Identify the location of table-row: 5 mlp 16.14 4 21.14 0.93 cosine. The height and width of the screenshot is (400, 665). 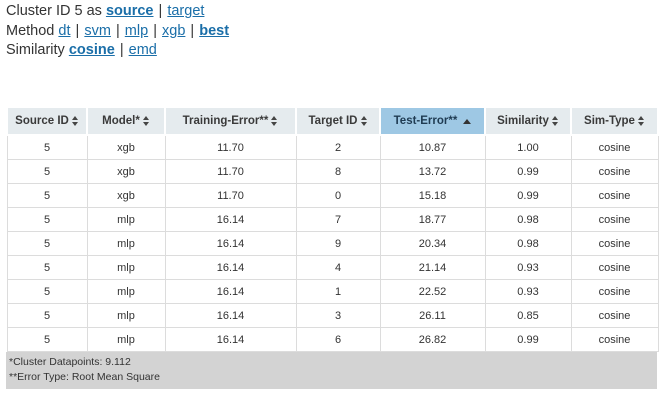
(332, 267).